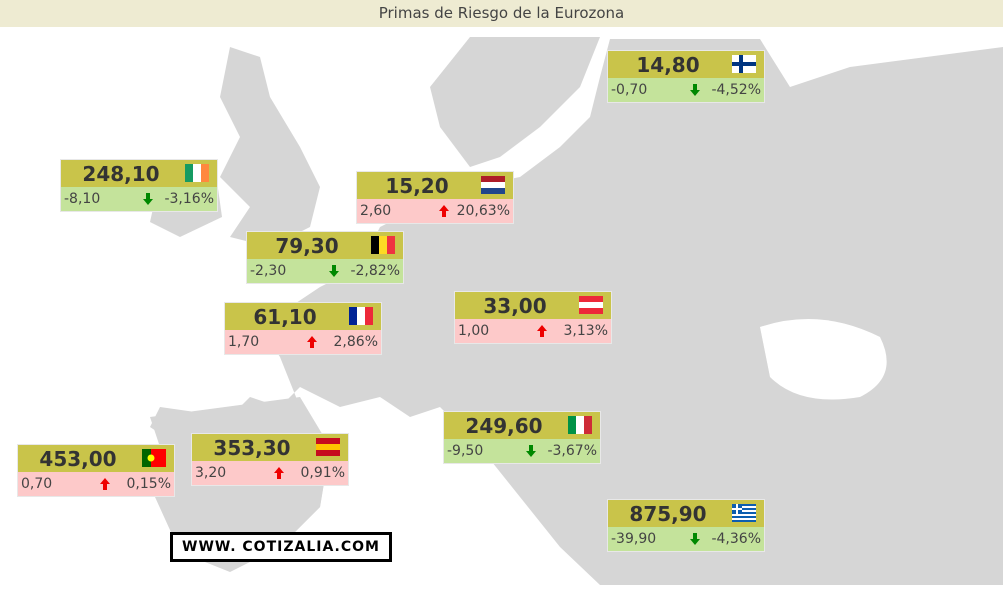 The image size is (1003, 590). I want to click on percent: -2,82%, so click(375, 271).